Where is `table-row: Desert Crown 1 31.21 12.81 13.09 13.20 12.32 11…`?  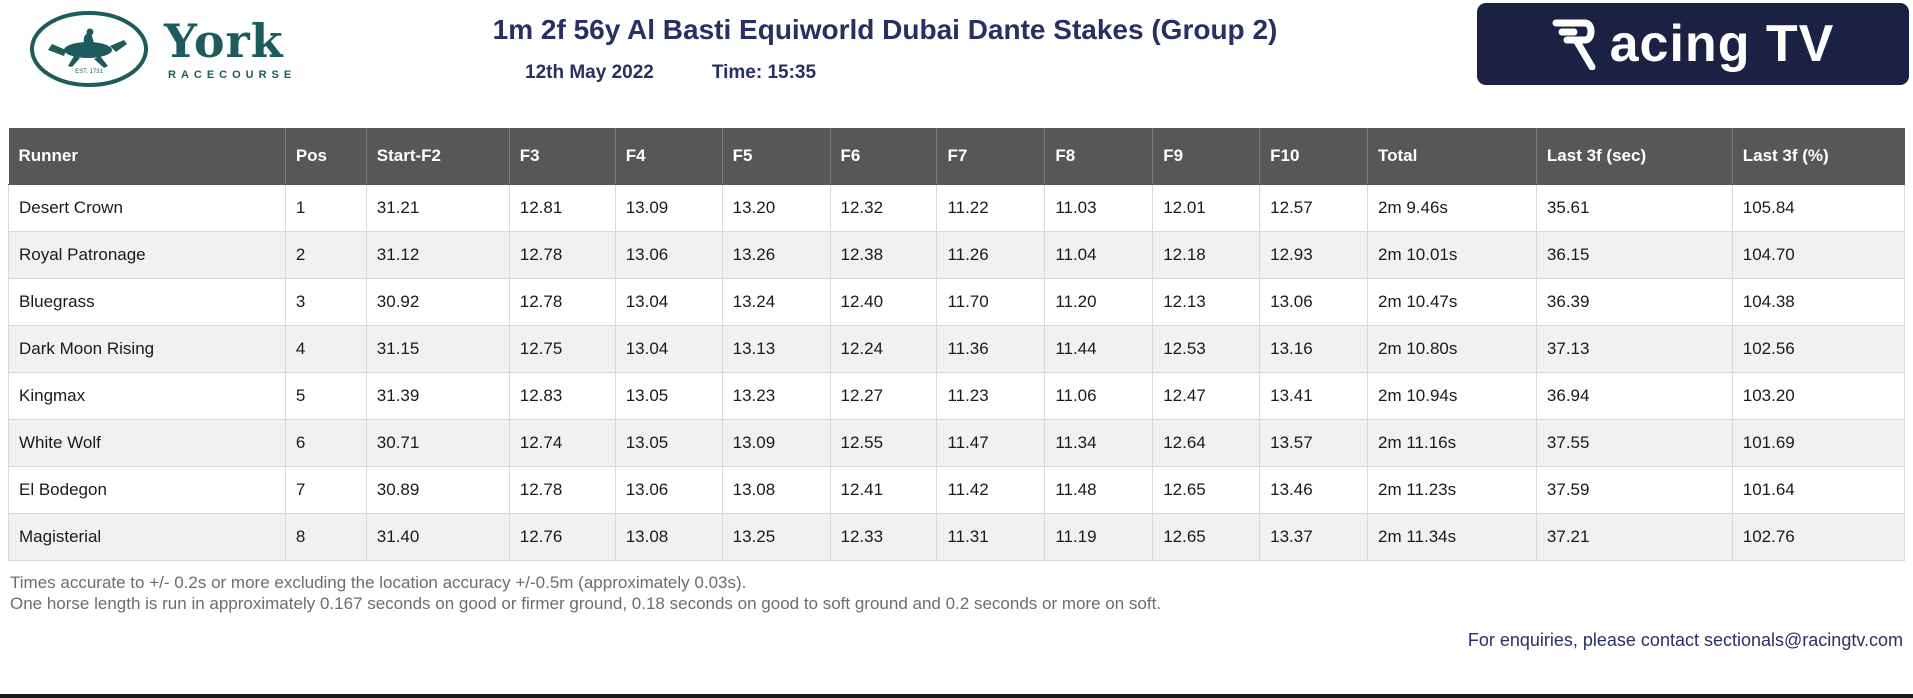
table-row: Desert Crown 1 31.21 12.81 13.09 13.20 12.32 11… is located at coordinates (957, 207).